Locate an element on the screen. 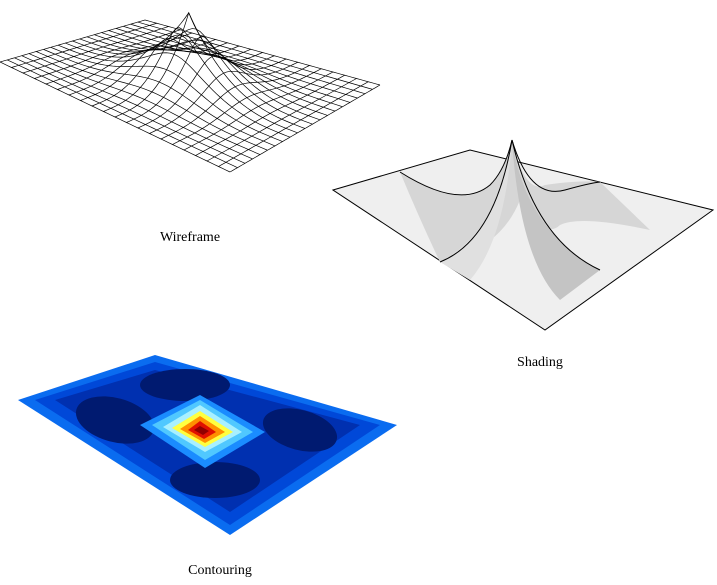  caption: Contouring is located at coordinates (220, 570).